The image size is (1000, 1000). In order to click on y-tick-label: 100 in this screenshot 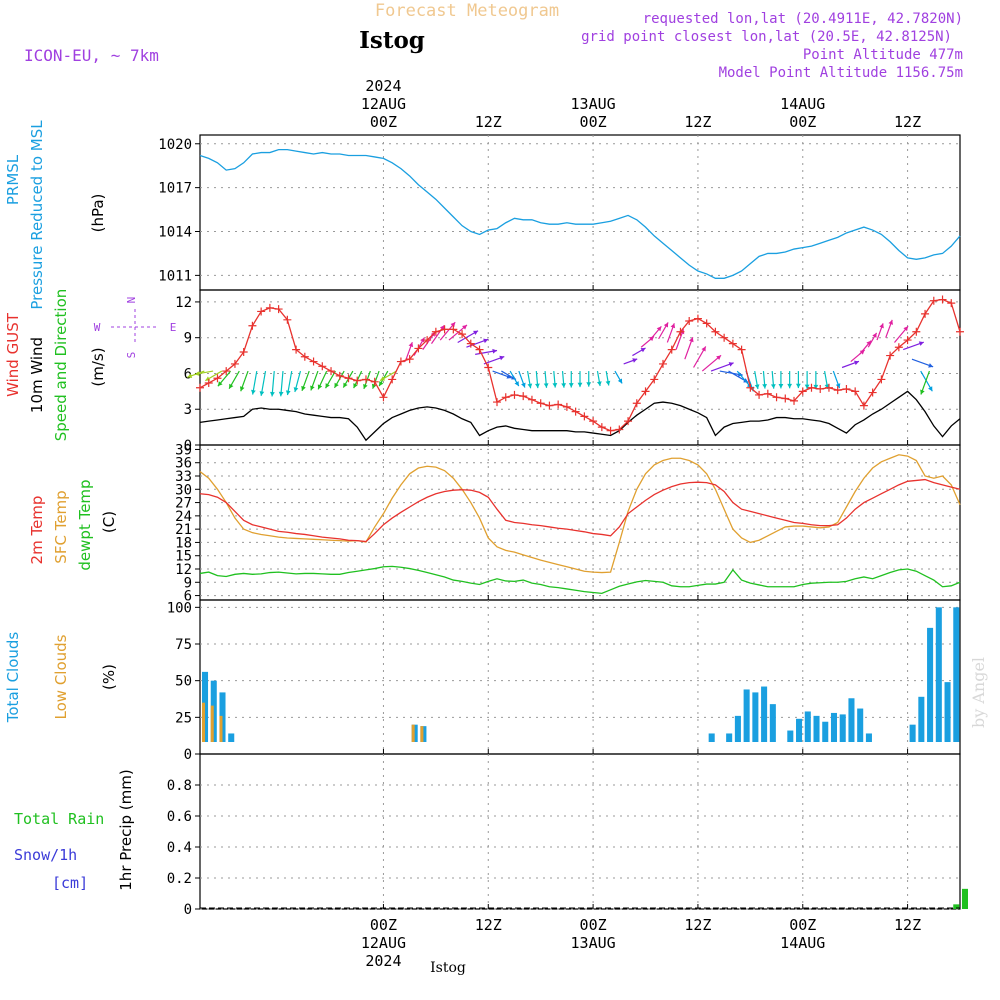, I will do `click(179, 608)`.